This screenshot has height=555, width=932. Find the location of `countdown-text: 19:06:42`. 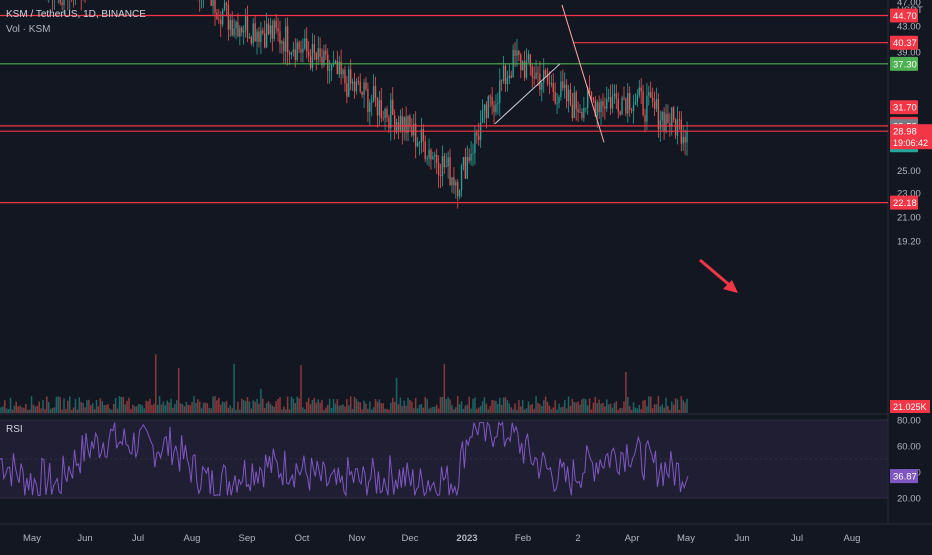

countdown-text: 19:06:42 is located at coordinates (910, 143).